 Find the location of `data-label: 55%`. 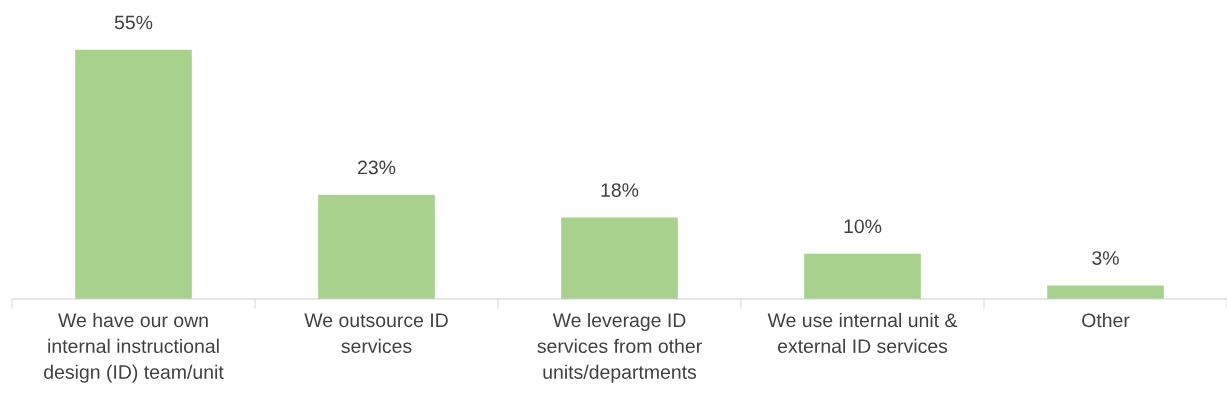

data-label: 55% is located at coordinates (133, 22).